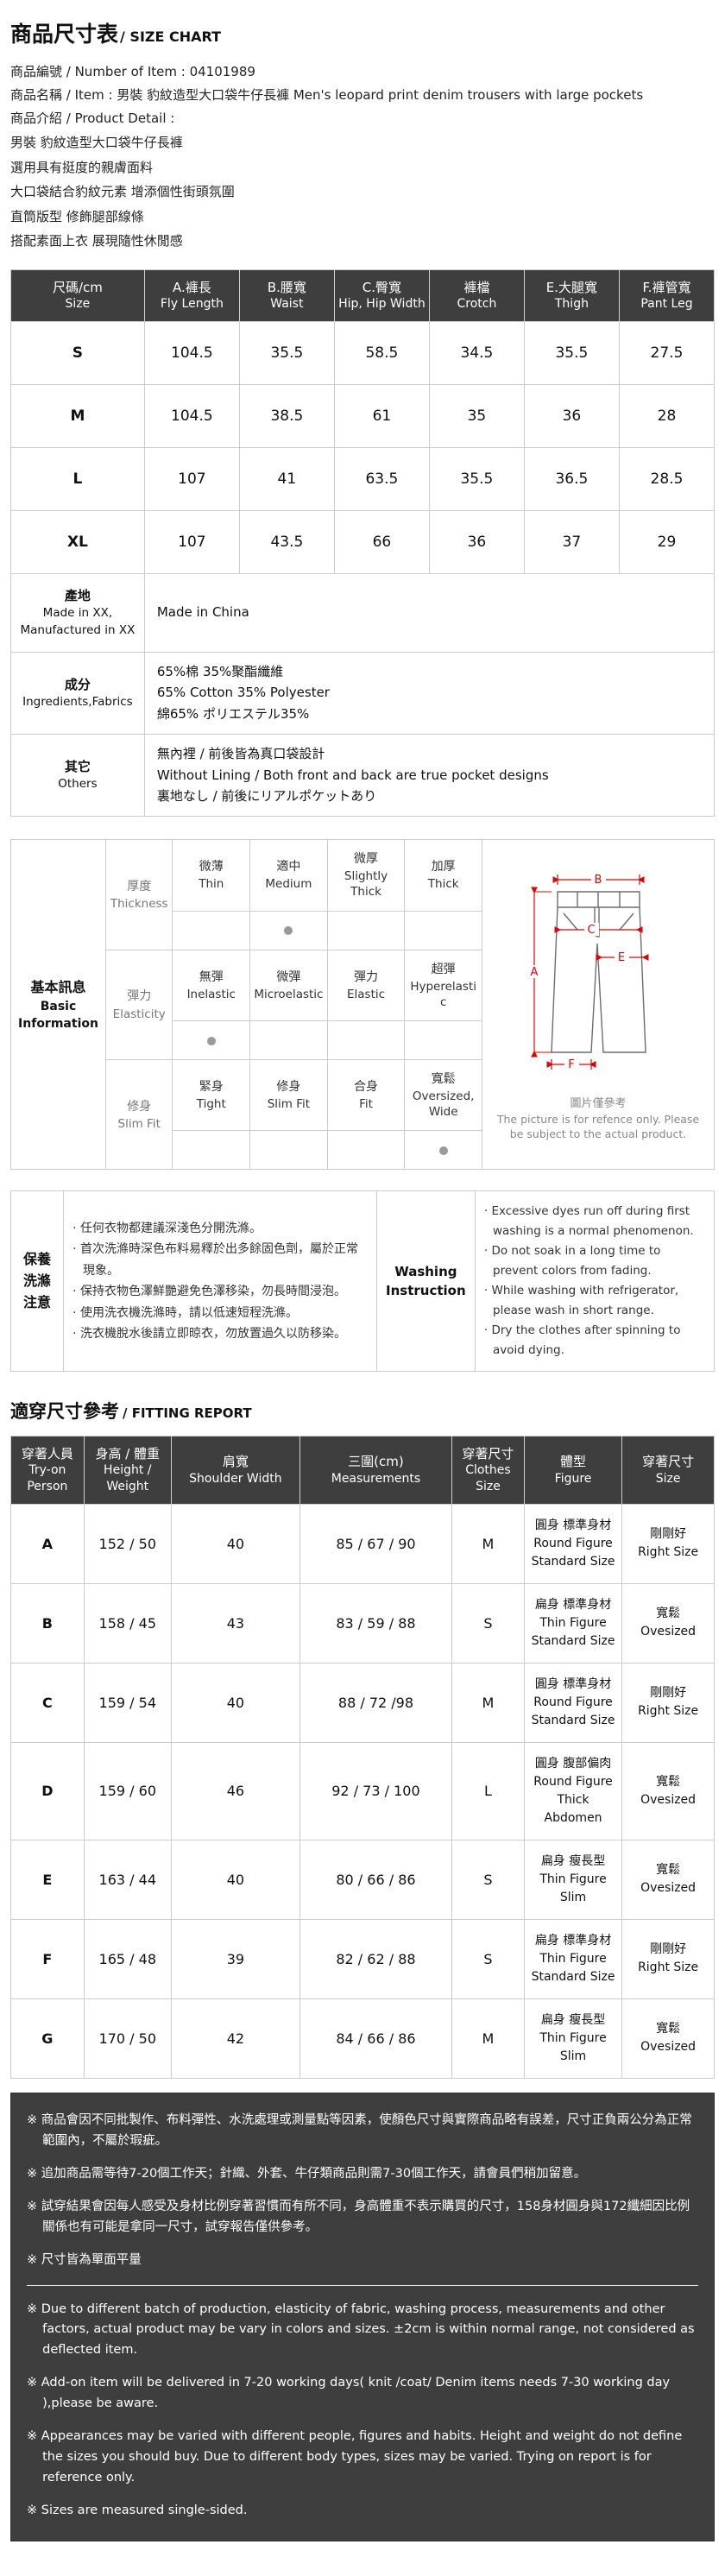 This screenshot has height=2576, width=725. Describe the element at coordinates (573, 1604) in the screenshot. I see `figure-zh: 扁身 標準身材` at that location.